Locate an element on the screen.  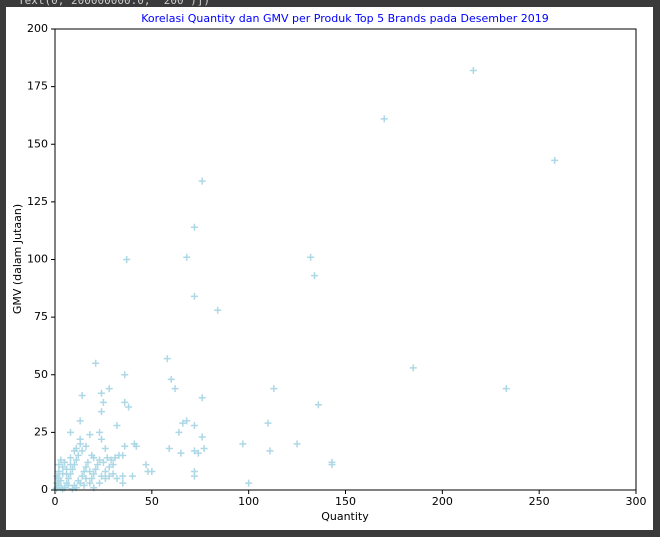
y-axis-label: GMV (dalam Jutaan) is located at coordinates (17, 259).